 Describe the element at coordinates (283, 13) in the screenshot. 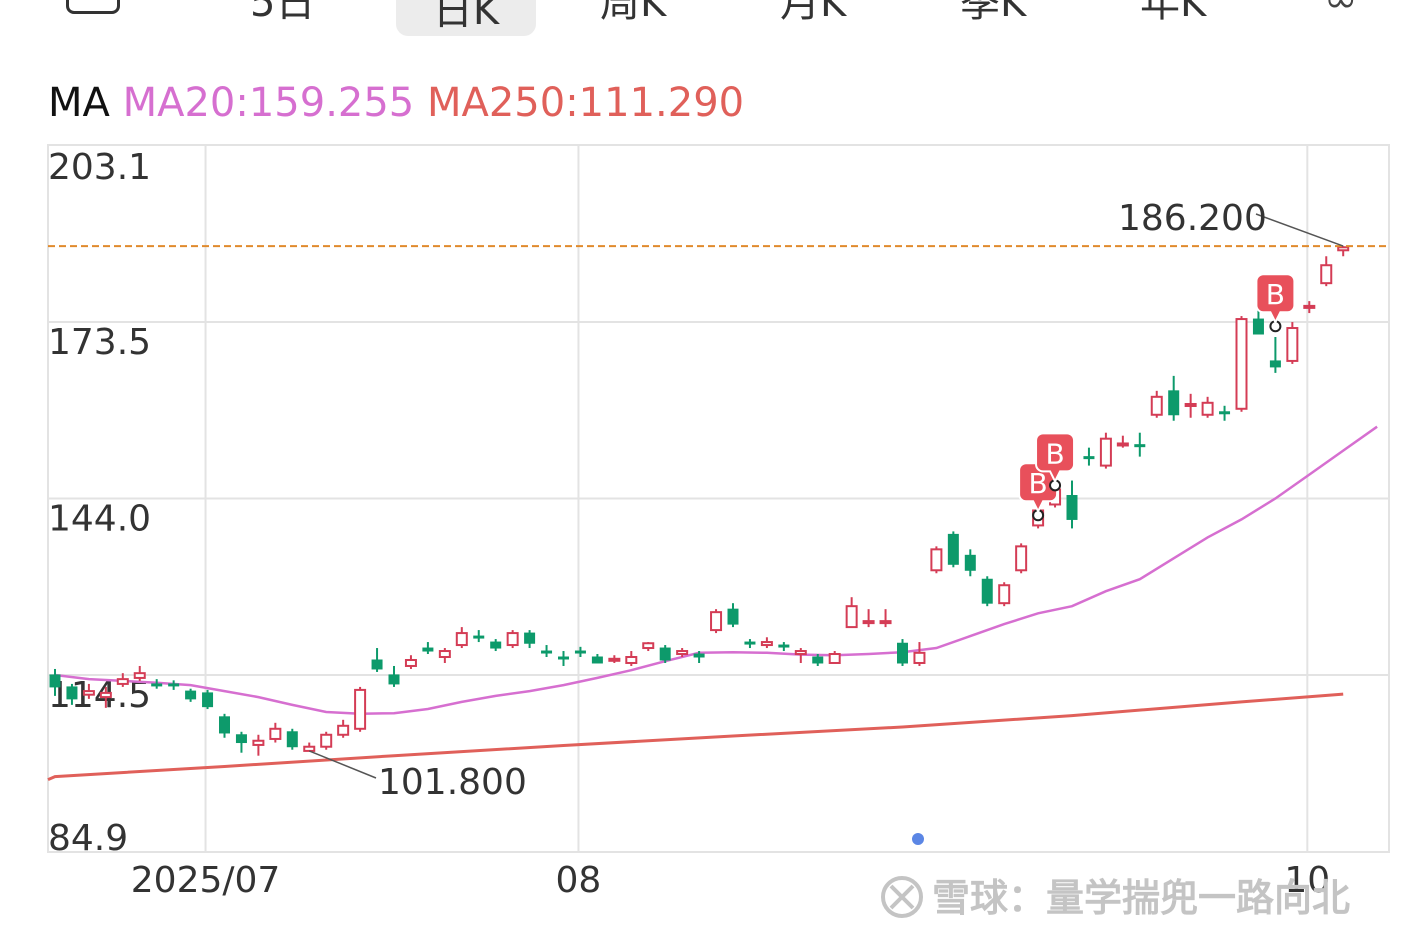

I see `tab-5day: 5日` at that location.